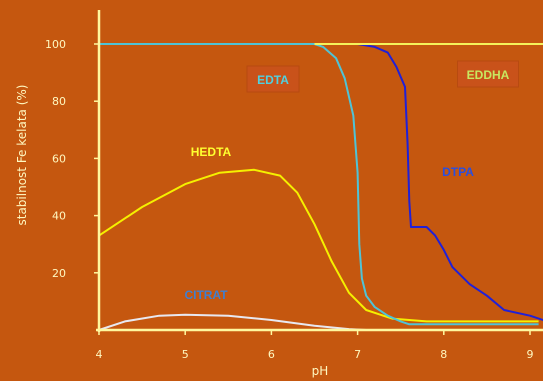 The width and height of the screenshot is (543, 381). I want to click on x-axis-title: pH, so click(320, 371).